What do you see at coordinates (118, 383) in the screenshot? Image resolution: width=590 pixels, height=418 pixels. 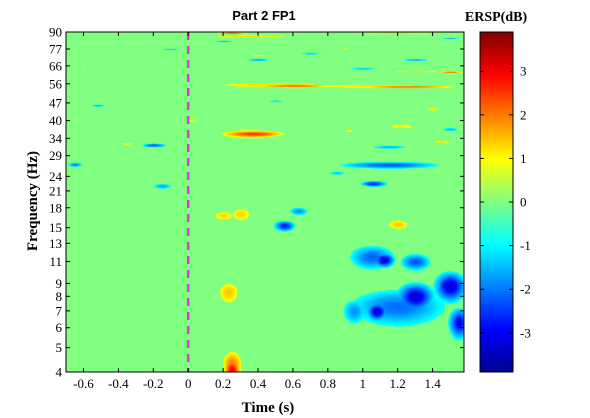 I see `x-tick-label: -0.4` at bounding box center [118, 383].